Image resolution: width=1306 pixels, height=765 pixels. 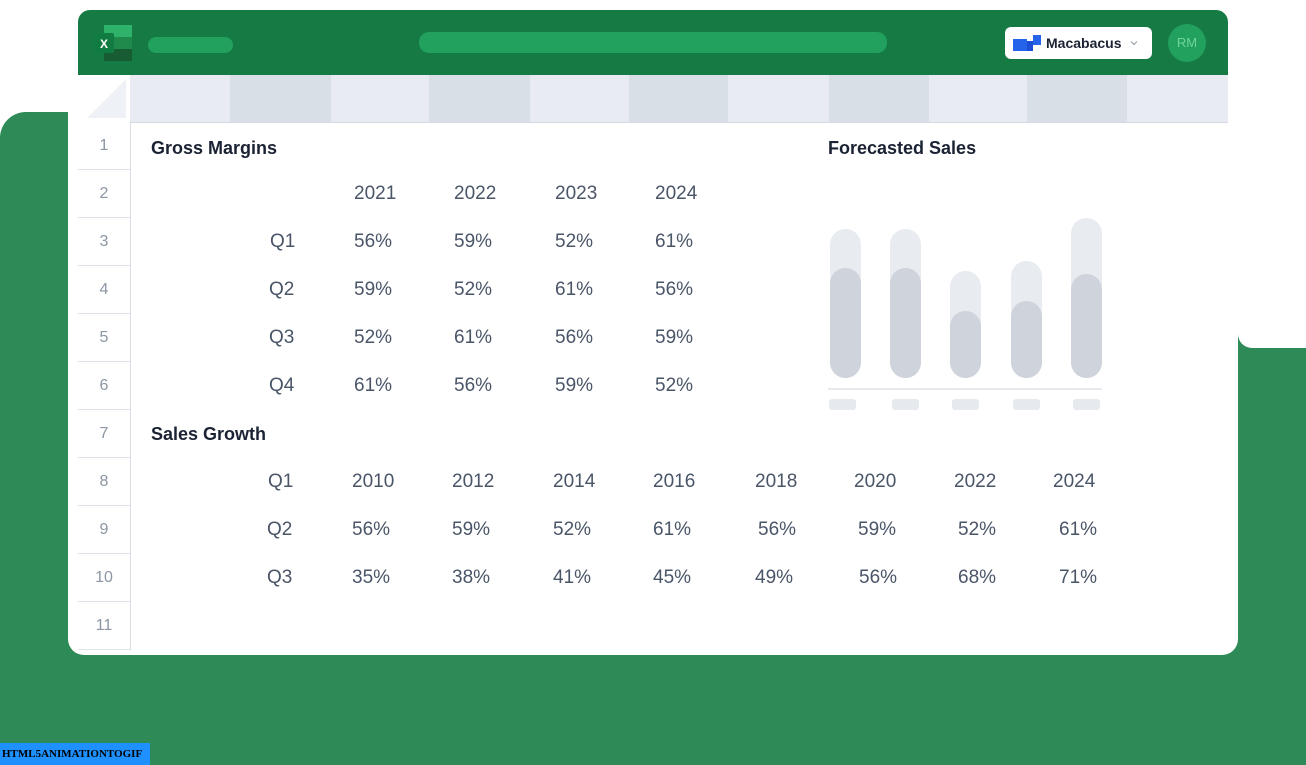 I want to click on row-header: 5, so click(x=104, y=338).